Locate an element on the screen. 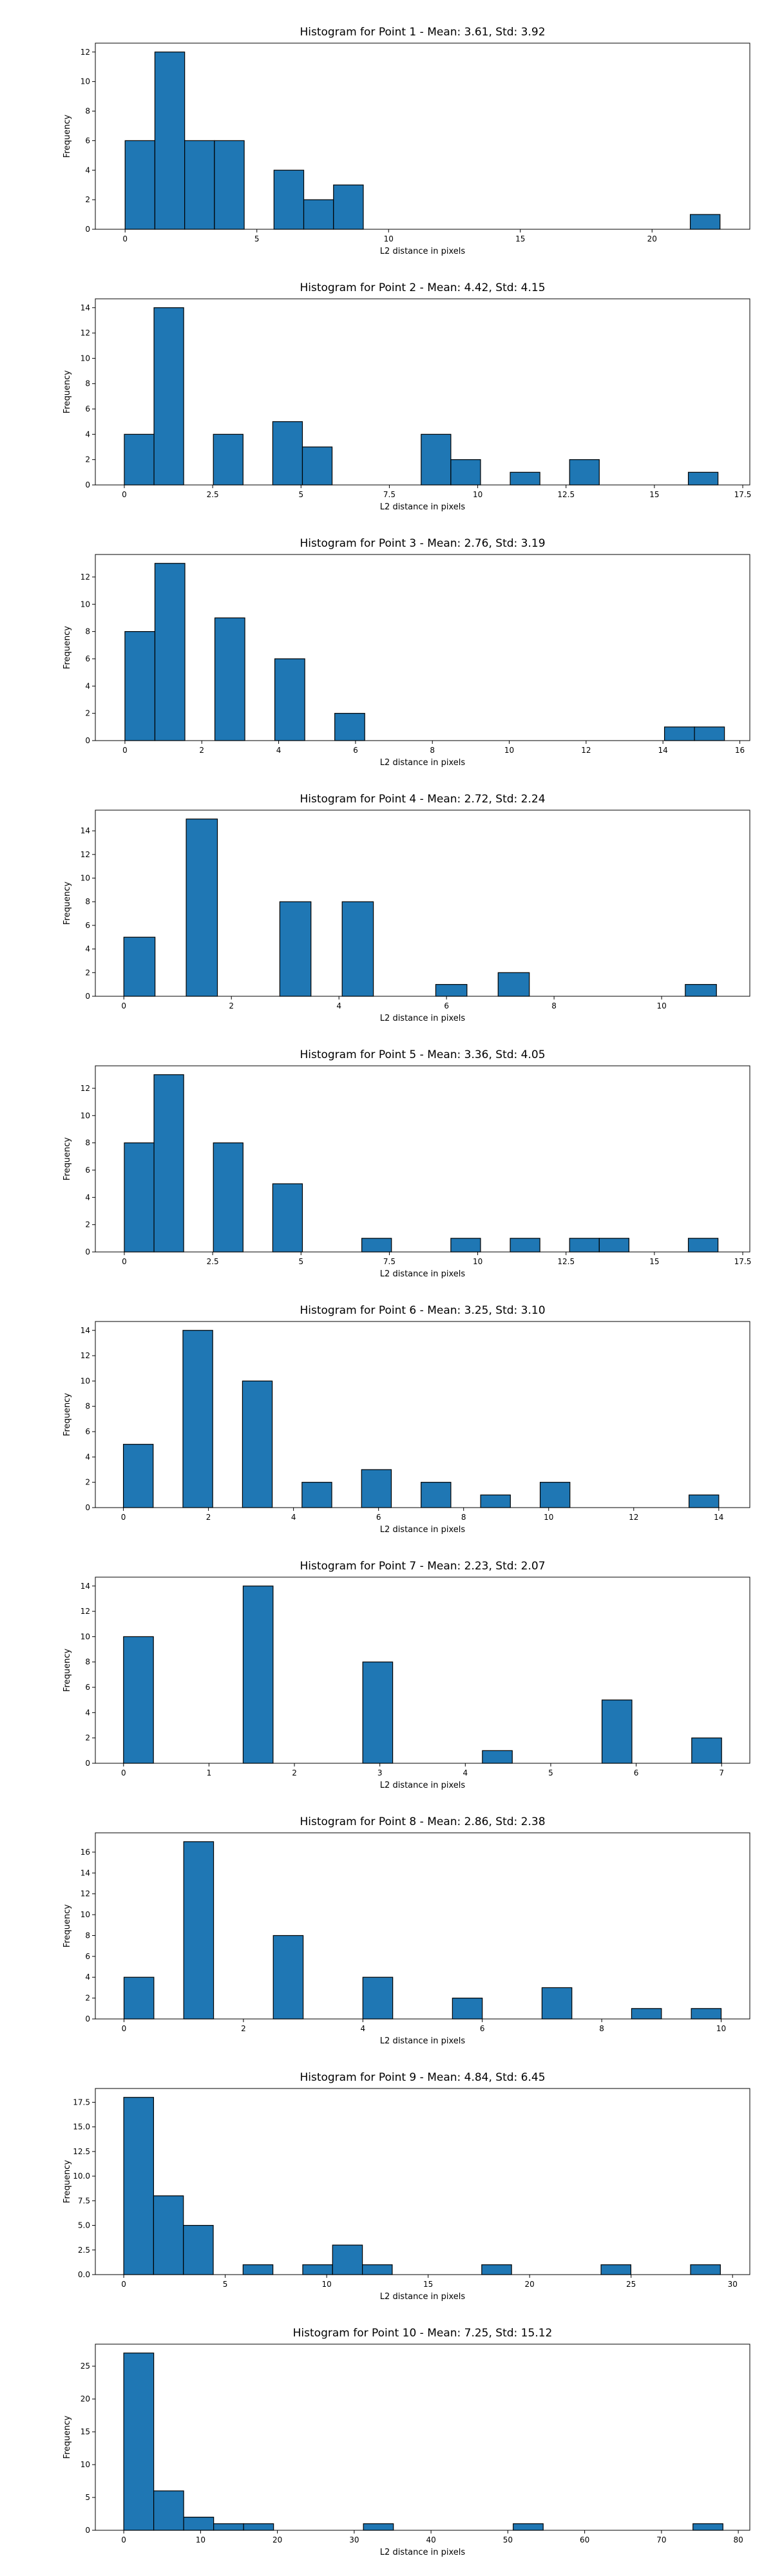  y-tick-label: 5 is located at coordinates (87, 2497).